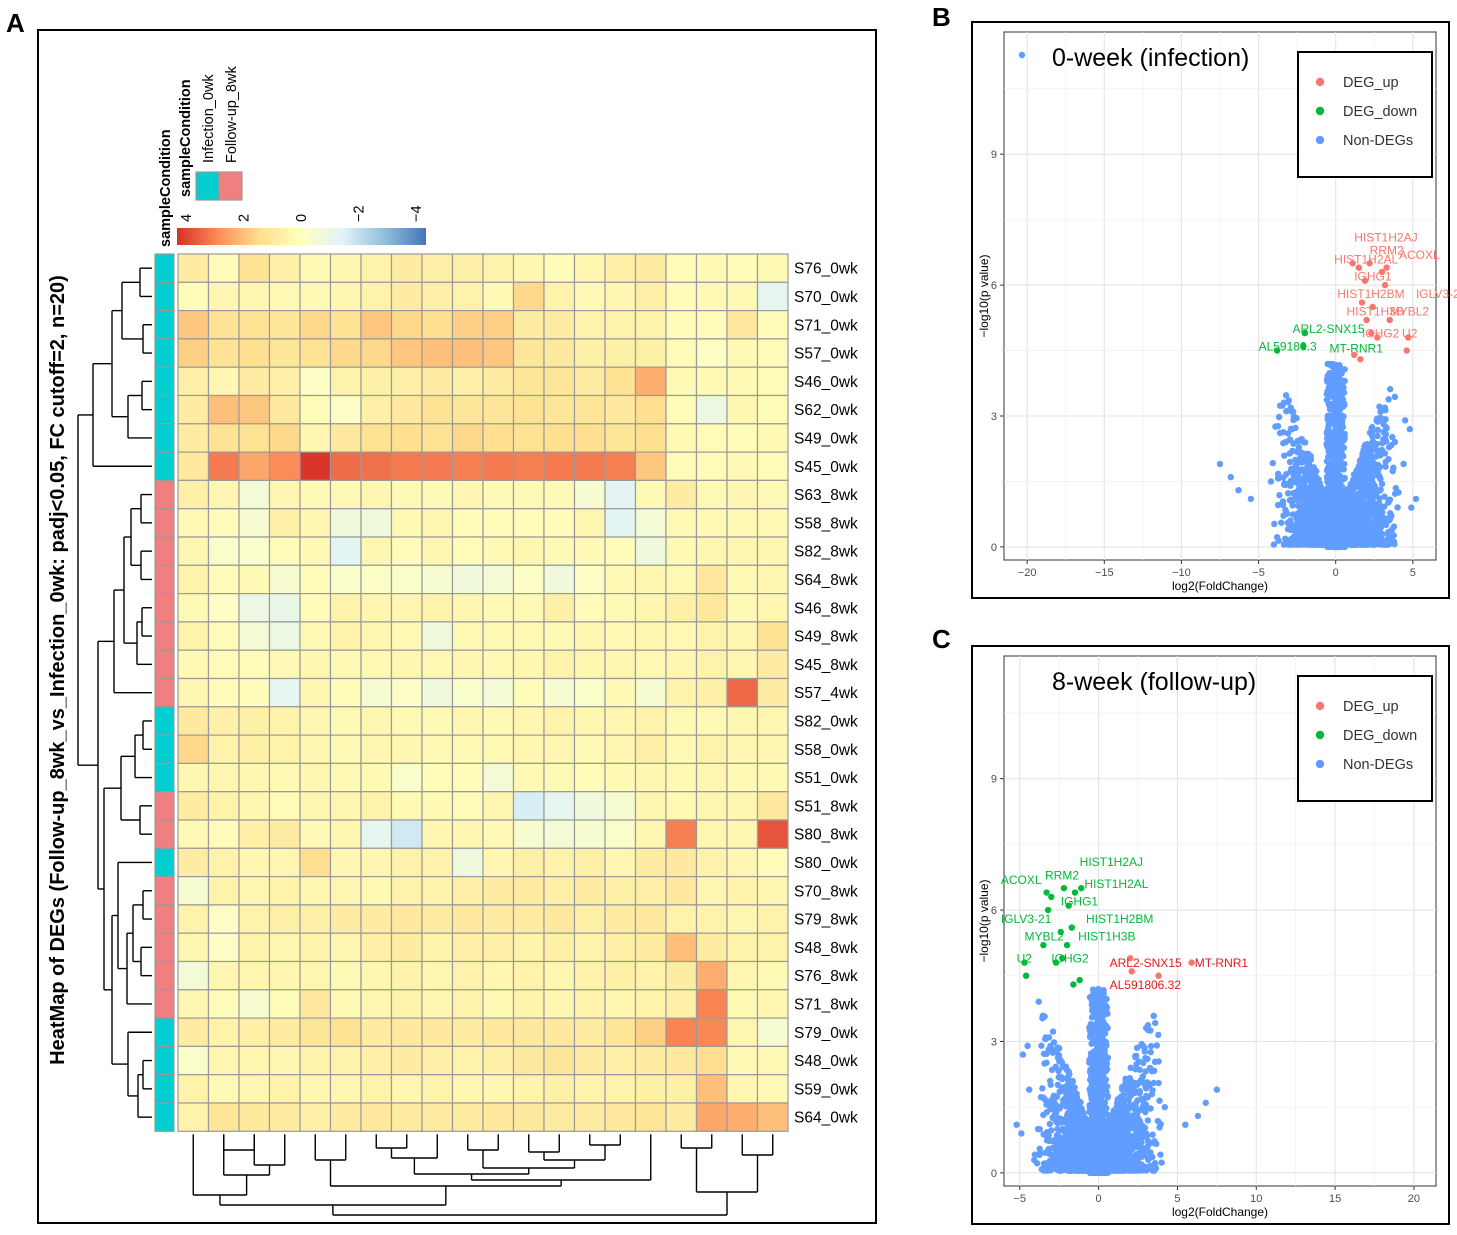  Describe the element at coordinates (1380, 112) in the screenshot. I see `legend-label: DEG_down` at that location.